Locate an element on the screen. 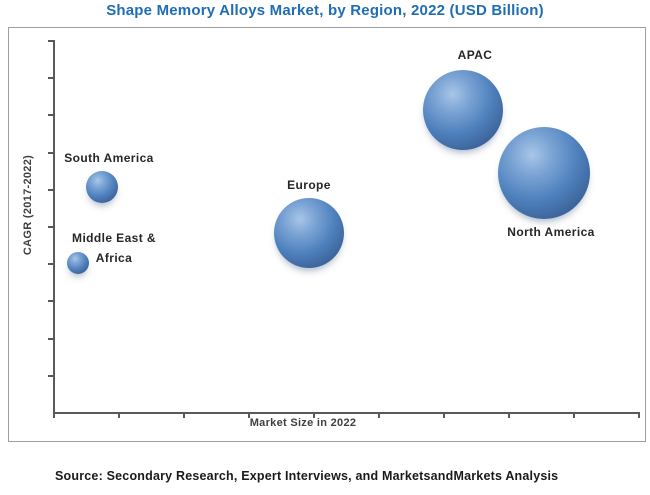 The height and width of the screenshot is (495, 650). x-axis-label: Market Size in 2022 is located at coordinates (303, 423).